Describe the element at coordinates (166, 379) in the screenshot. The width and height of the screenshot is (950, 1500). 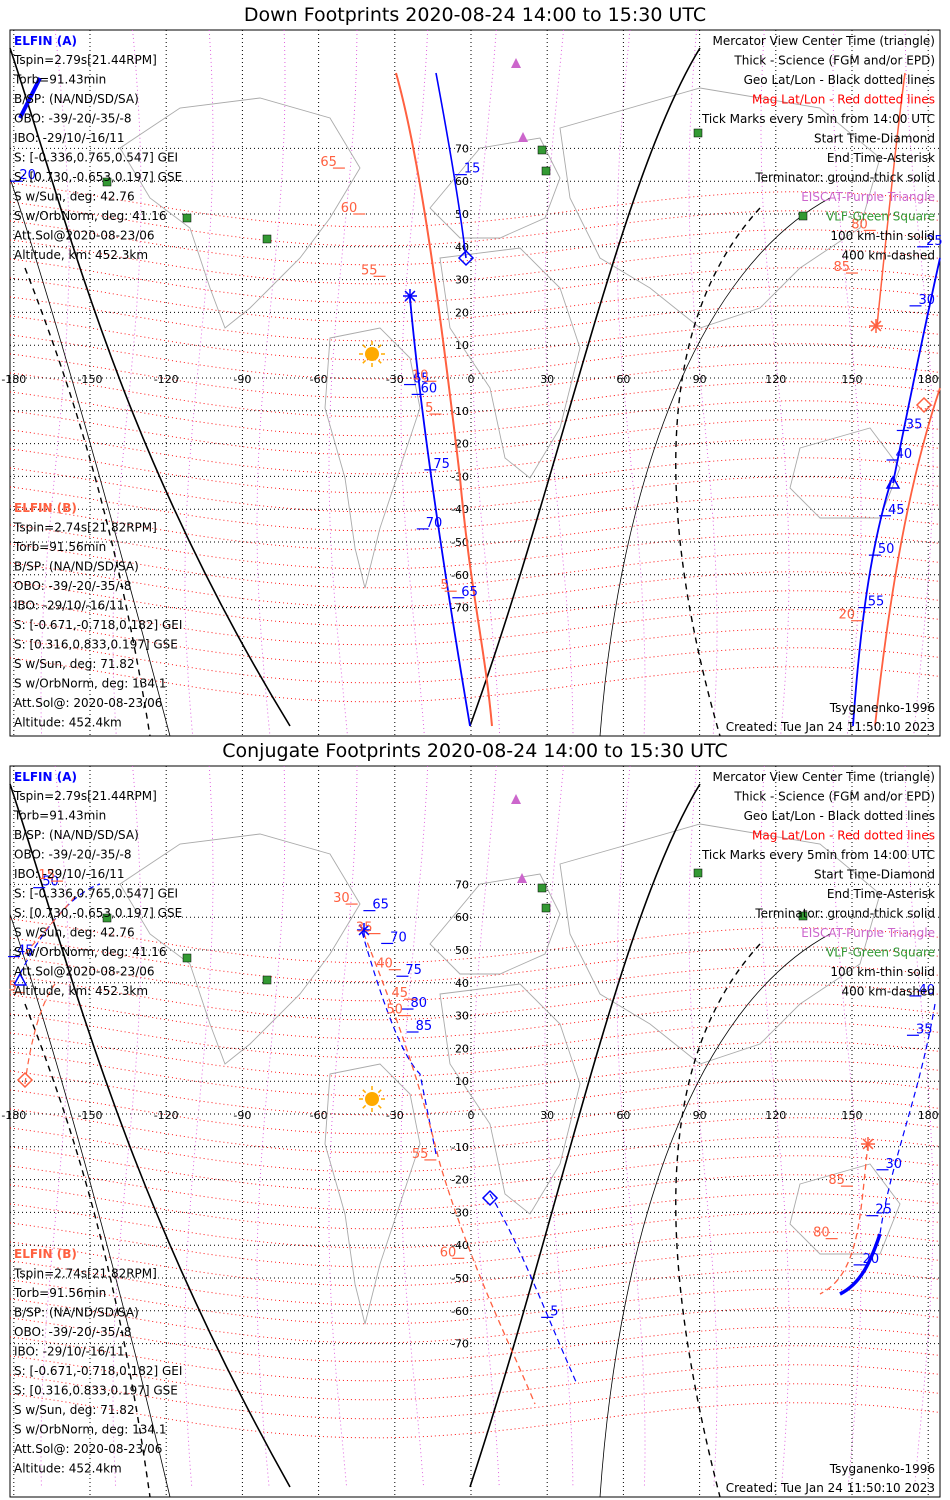
I see `lon-tick-label: -120` at that location.